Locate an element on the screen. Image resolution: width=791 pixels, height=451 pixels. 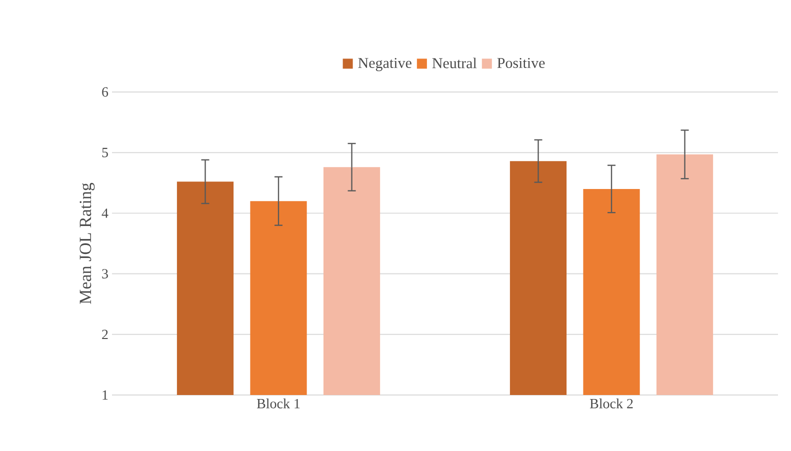
y-tick-label: 1 is located at coordinates (105, 395).